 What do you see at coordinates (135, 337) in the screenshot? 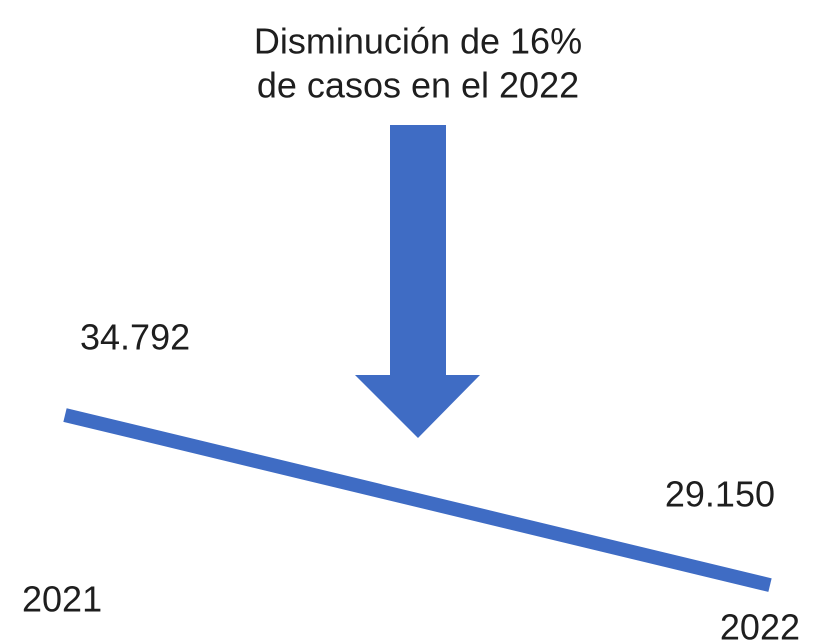
I see `value-label: 34.792` at bounding box center [135, 337].